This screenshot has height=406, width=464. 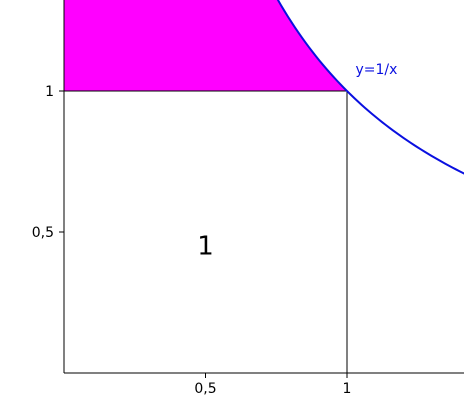 I want to click on x-tick-label: 0,5, so click(x=205, y=389).